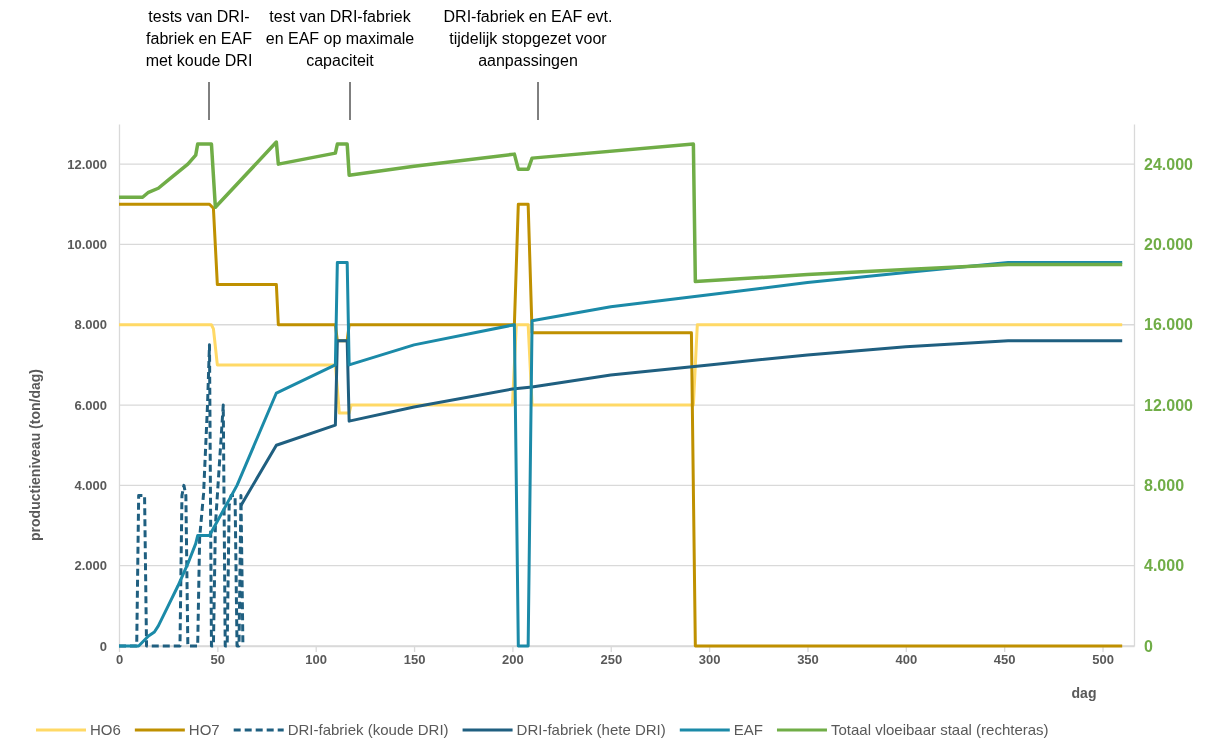 This screenshot has height=754, width=1222. Describe the element at coordinates (90, 405) in the screenshot. I see `y-tick-label: 6.000` at that location.